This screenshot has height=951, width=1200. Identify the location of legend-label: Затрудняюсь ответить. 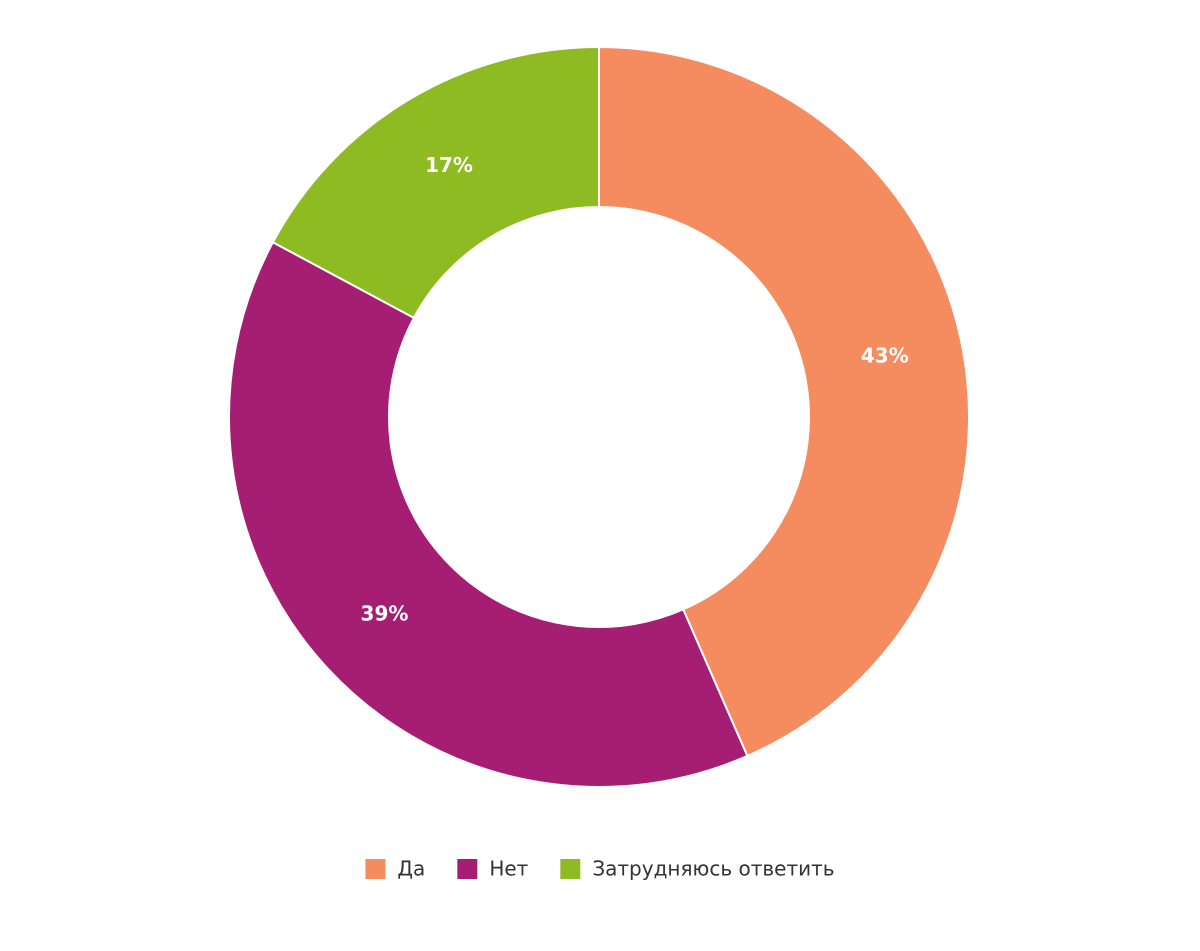
(713, 869).